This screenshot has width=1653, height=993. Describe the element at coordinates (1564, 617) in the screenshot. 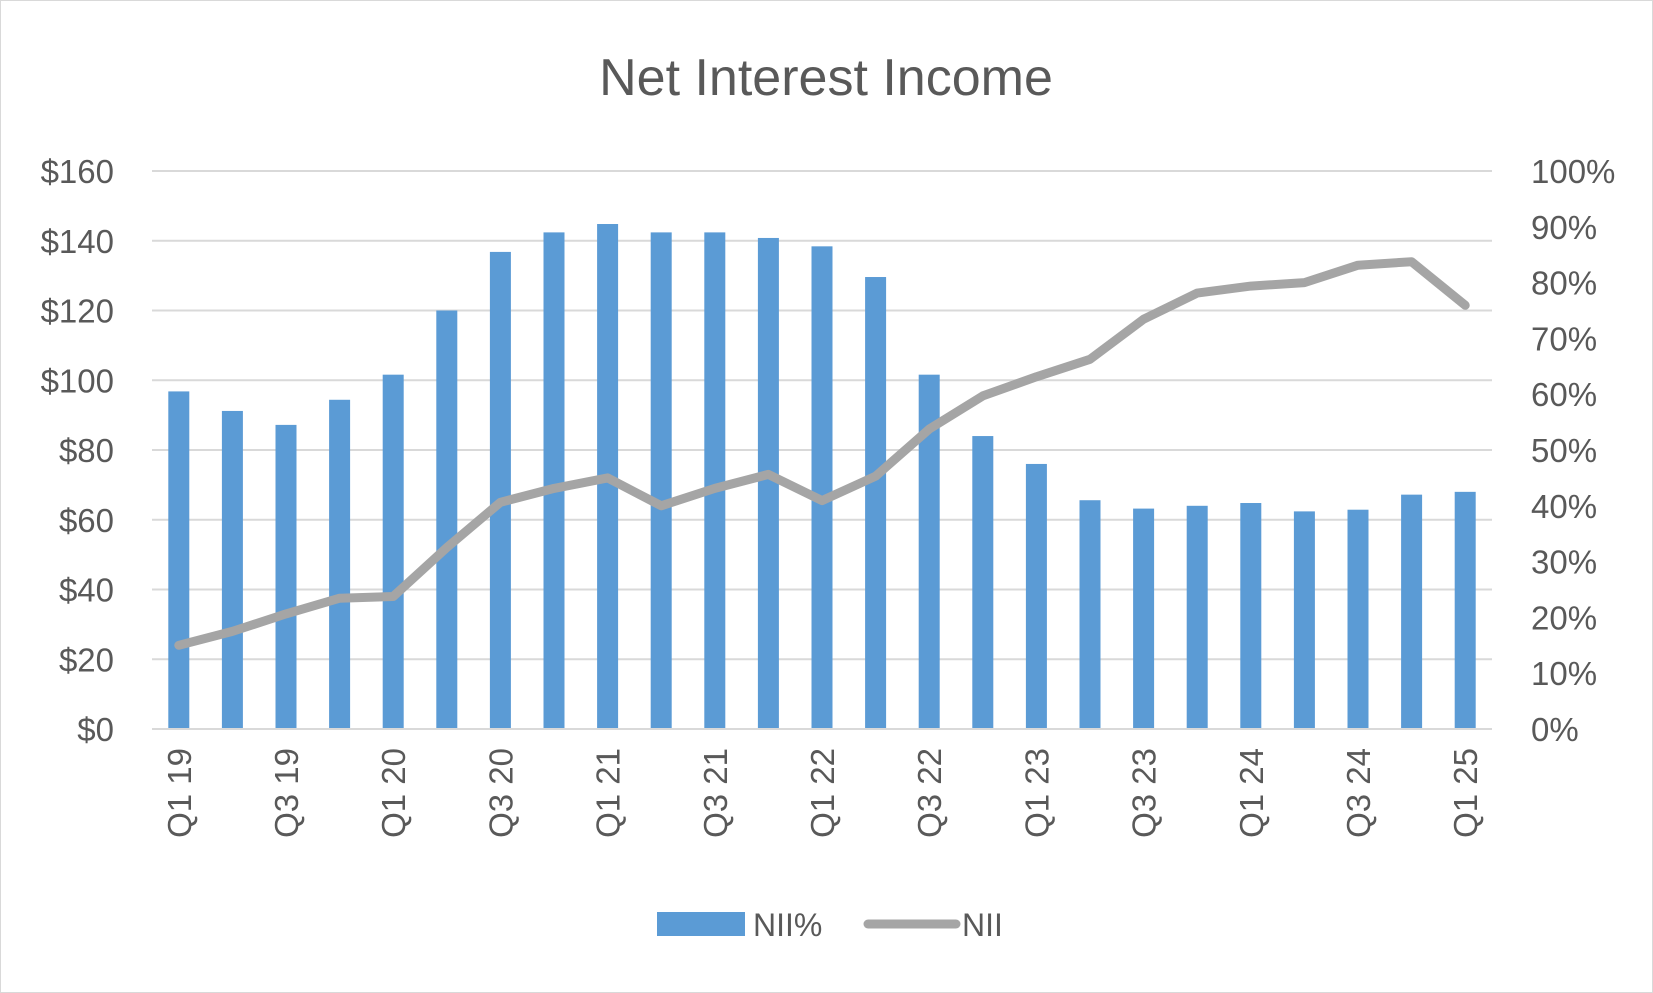

I see `right-tick-label-2: 20%` at that location.